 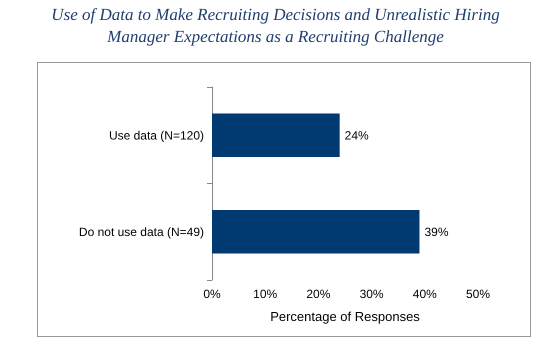 I want to click on data-label: 39%, so click(x=436, y=231).